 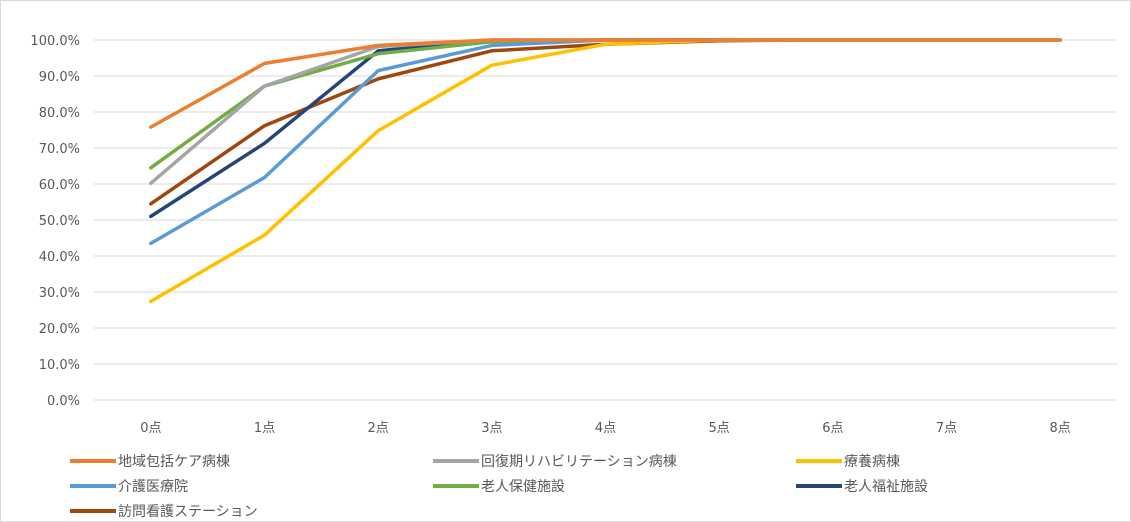 What do you see at coordinates (491, 428) in the screenshot?
I see `x-tick-label: 3点` at bounding box center [491, 428].